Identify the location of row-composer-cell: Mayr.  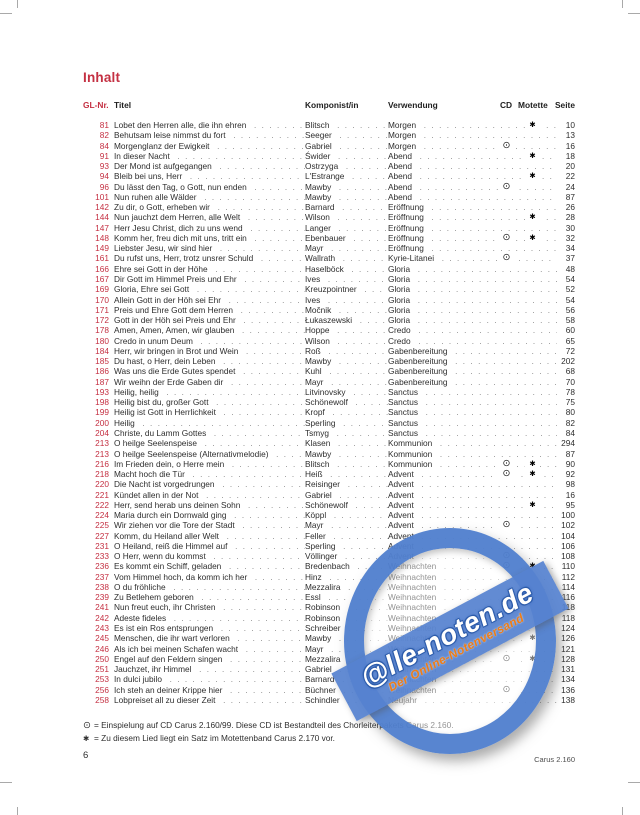
(346, 525).